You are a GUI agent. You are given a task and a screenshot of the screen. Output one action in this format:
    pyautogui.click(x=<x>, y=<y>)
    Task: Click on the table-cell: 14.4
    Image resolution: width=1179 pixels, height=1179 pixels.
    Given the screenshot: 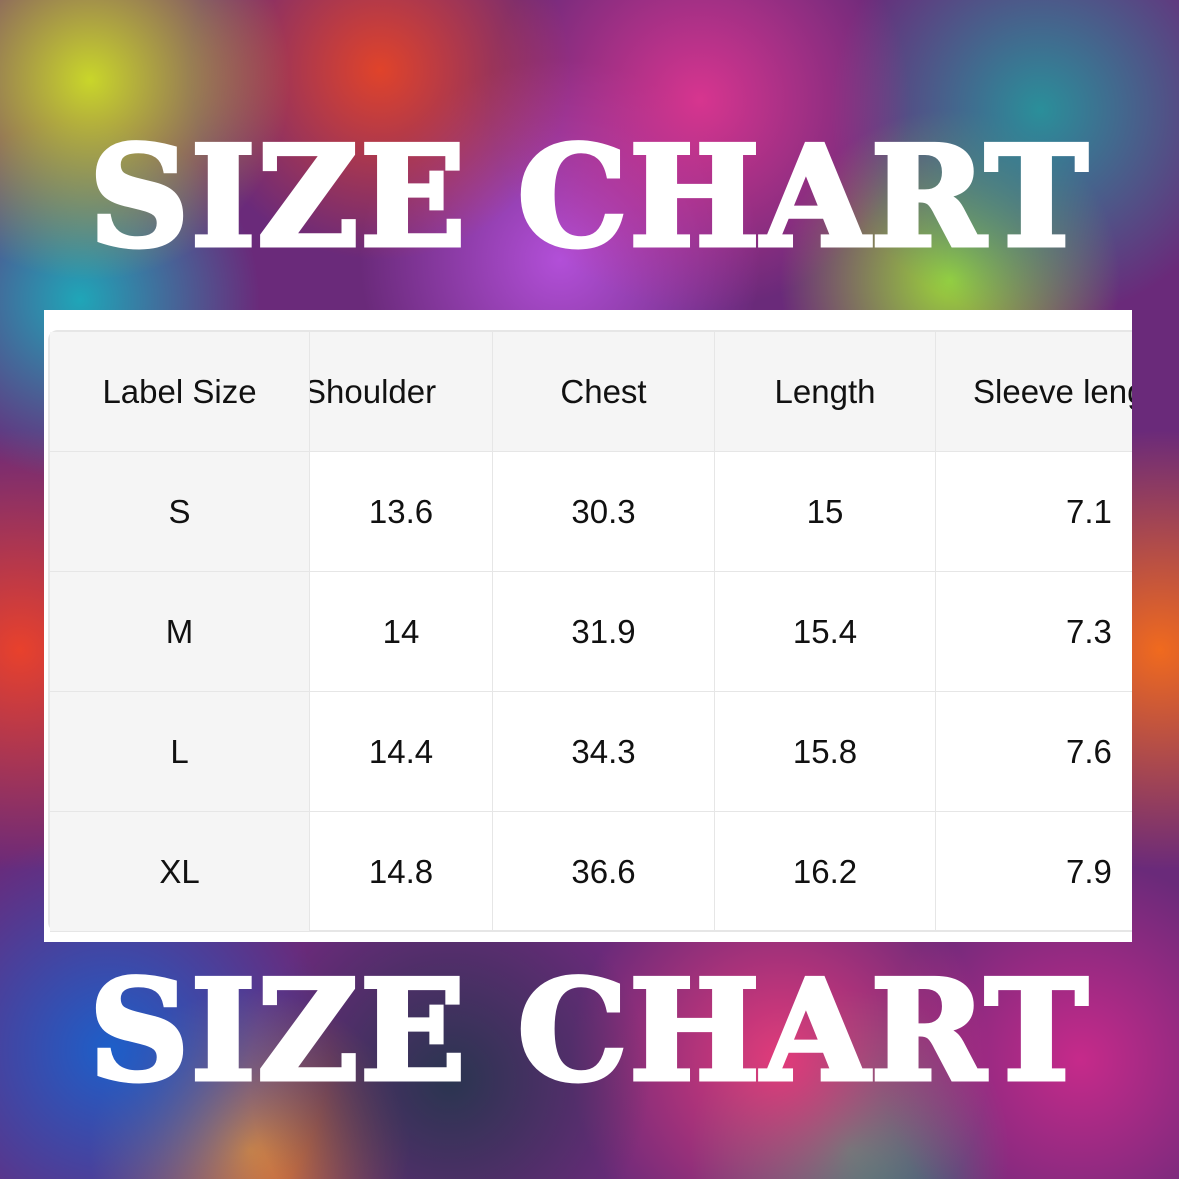 What is the action you would take?
    pyautogui.click(x=401, y=752)
    